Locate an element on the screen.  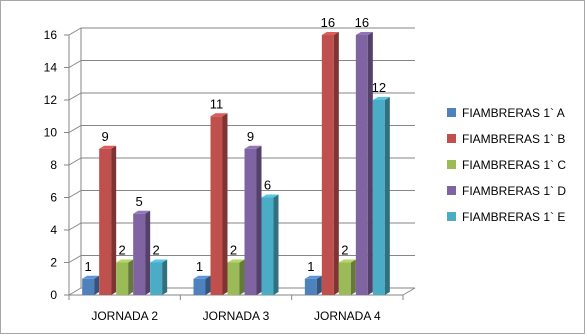
data-label: 6 is located at coordinates (267, 185).